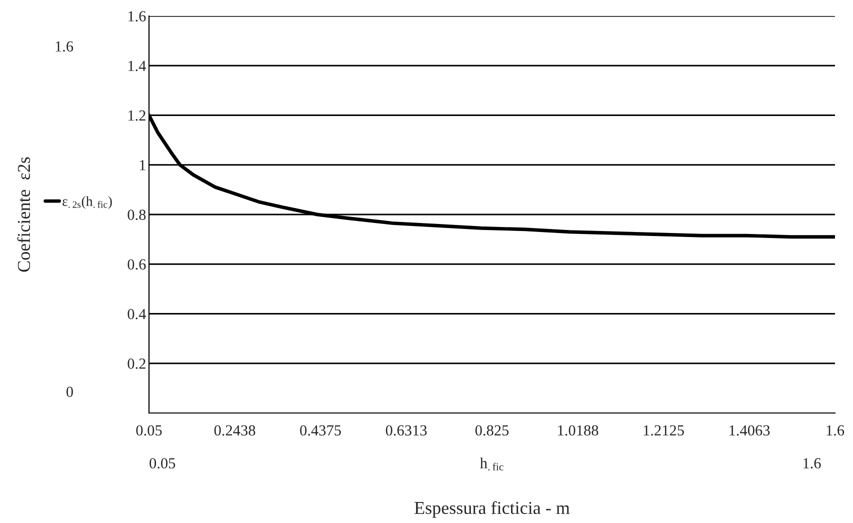 This screenshot has height=523, width=853. Describe the element at coordinates (137, 16) in the screenshot. I see `y-tick-label: 1.6` at that location.